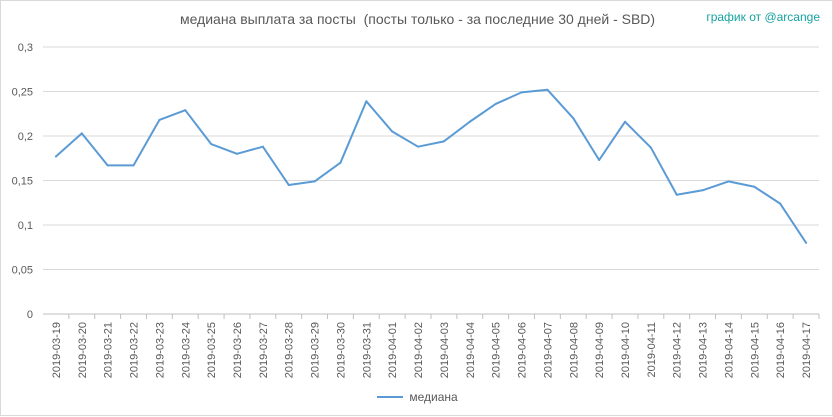 This screenshot has height=417, width=833. I want to click on x-tick-label: 2019-04-17, so click(807, 350).